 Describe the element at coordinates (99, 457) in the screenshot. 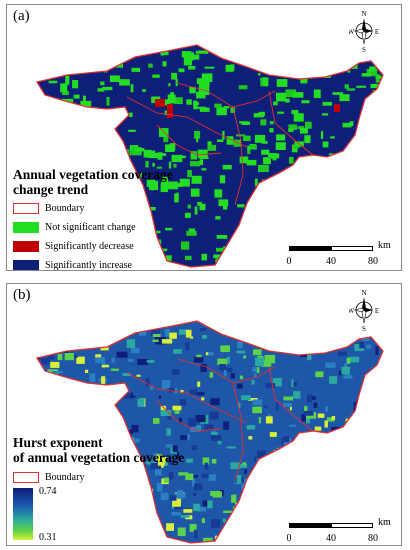

I see `legend-title: of annual vegetation coverage` at that location.